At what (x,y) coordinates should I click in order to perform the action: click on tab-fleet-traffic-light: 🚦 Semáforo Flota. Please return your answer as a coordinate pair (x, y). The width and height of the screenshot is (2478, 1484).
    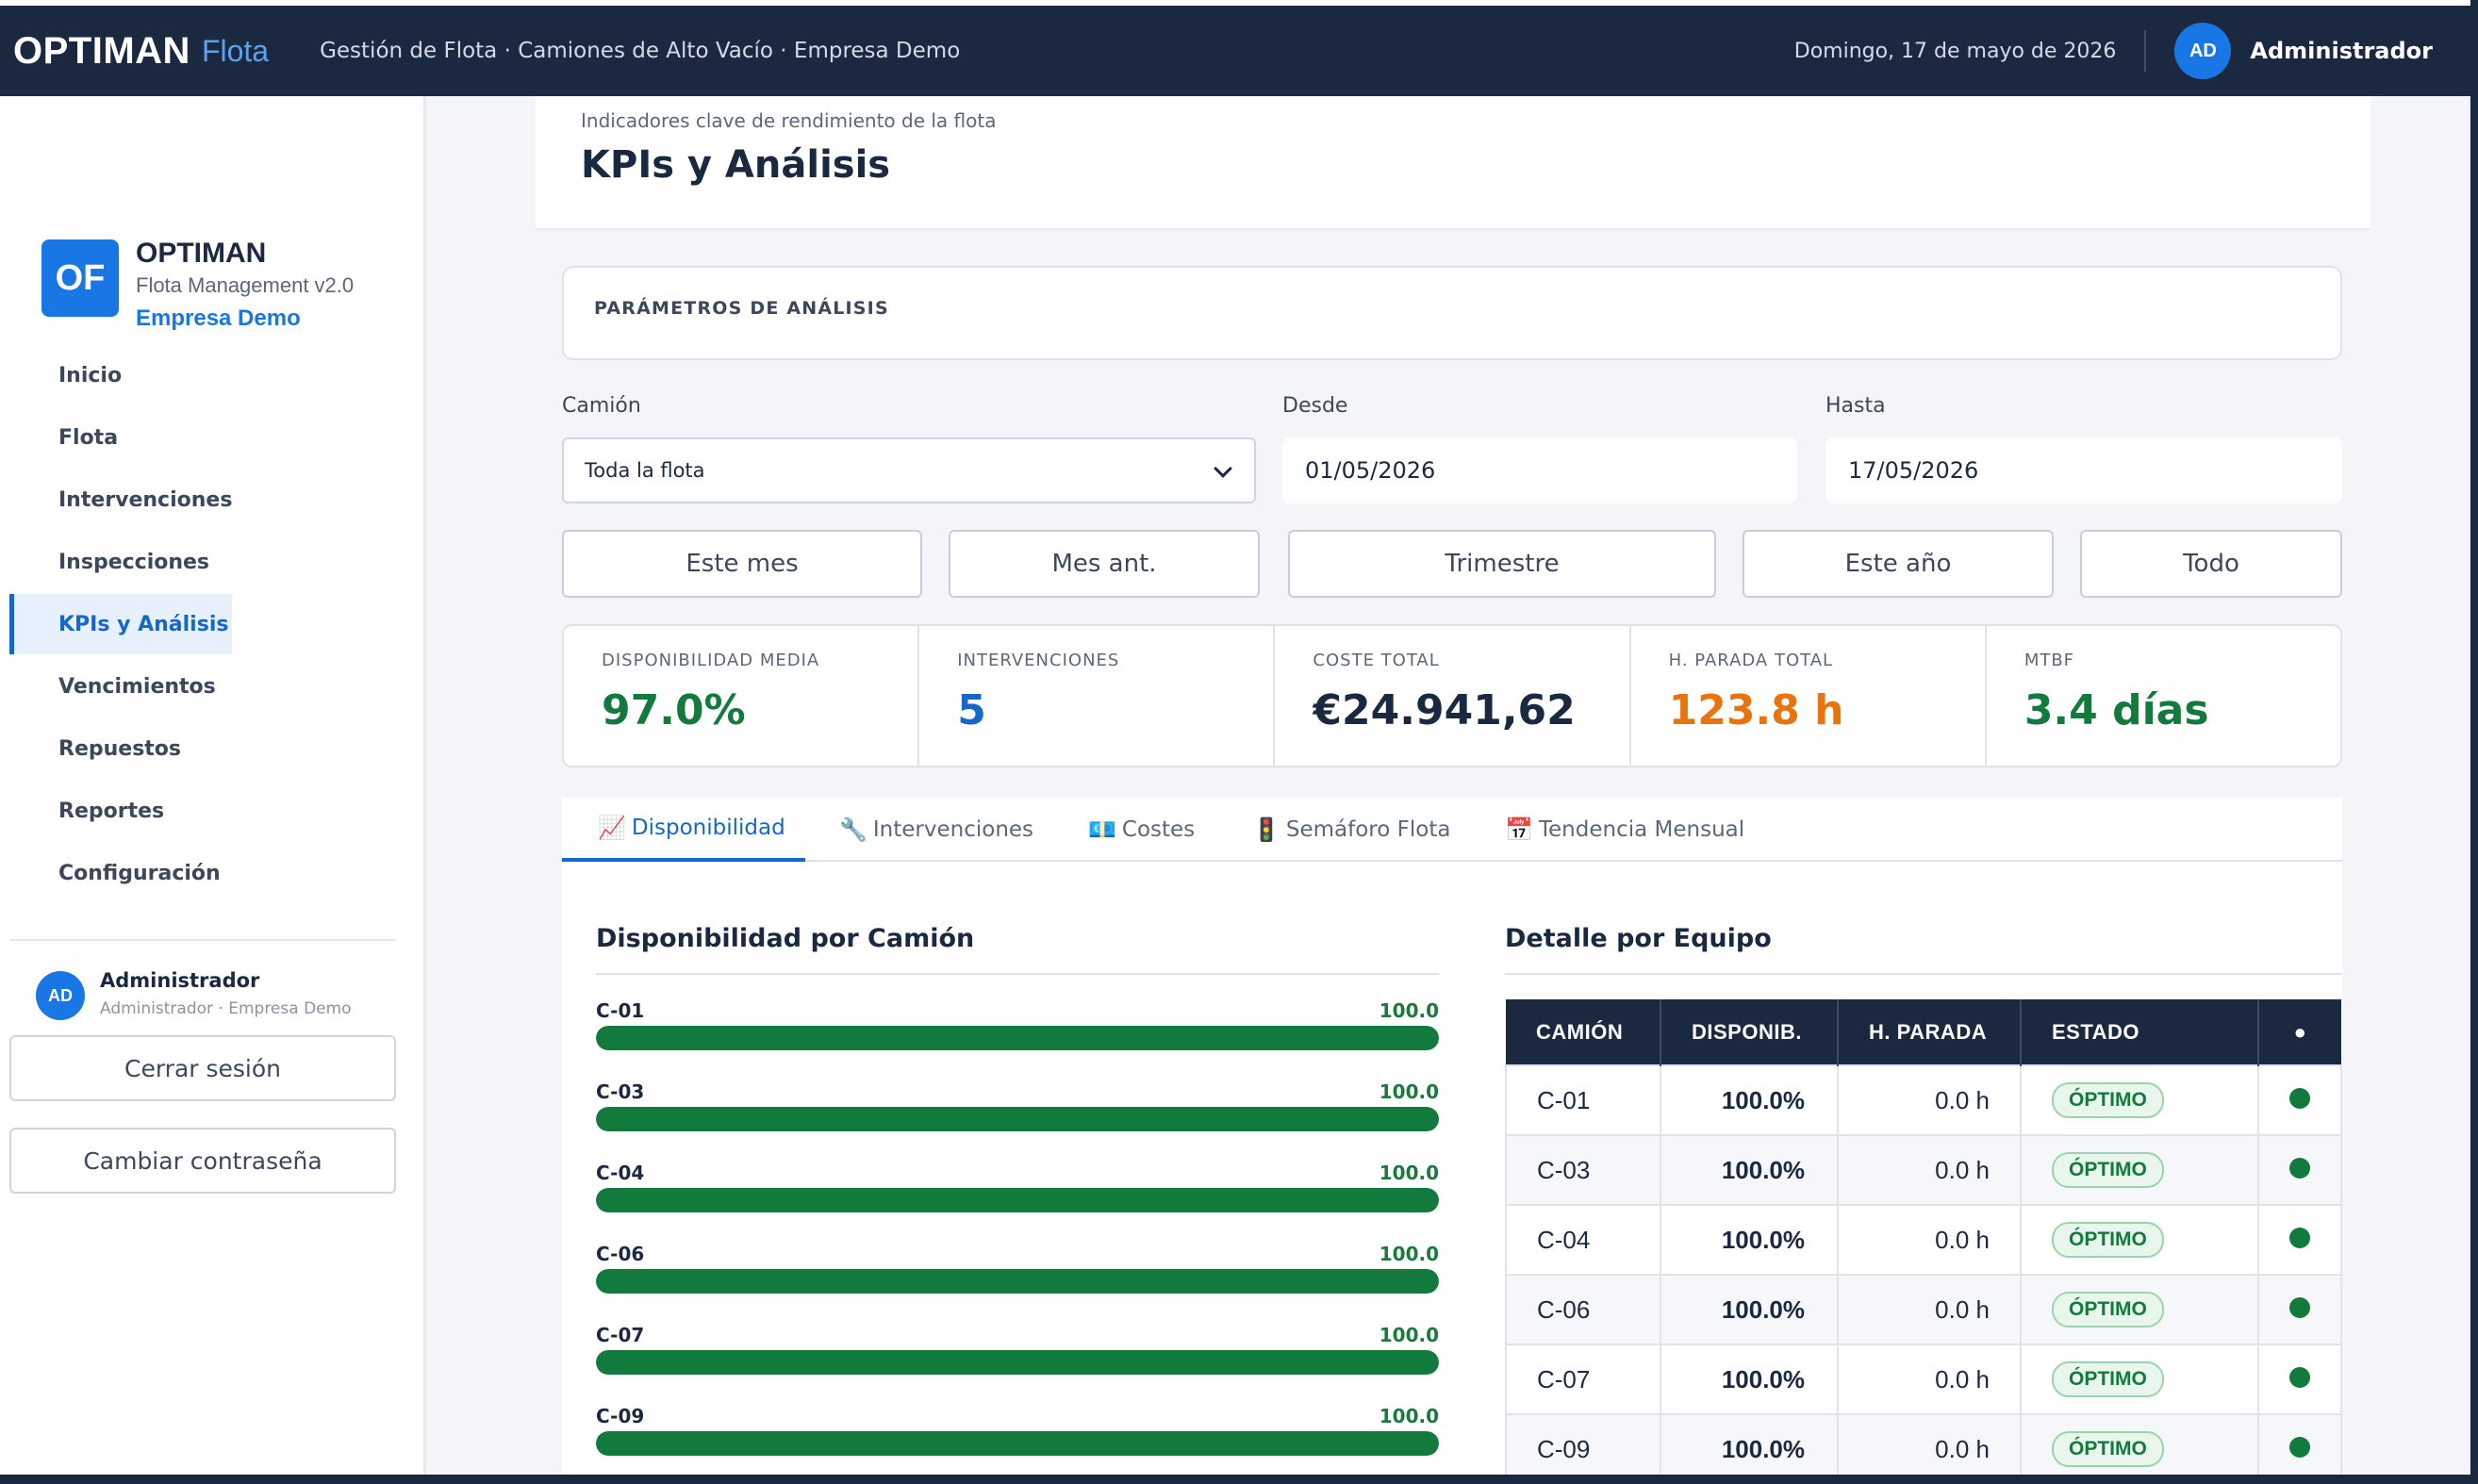
    Looking at the image, I should click on (1351, 830).